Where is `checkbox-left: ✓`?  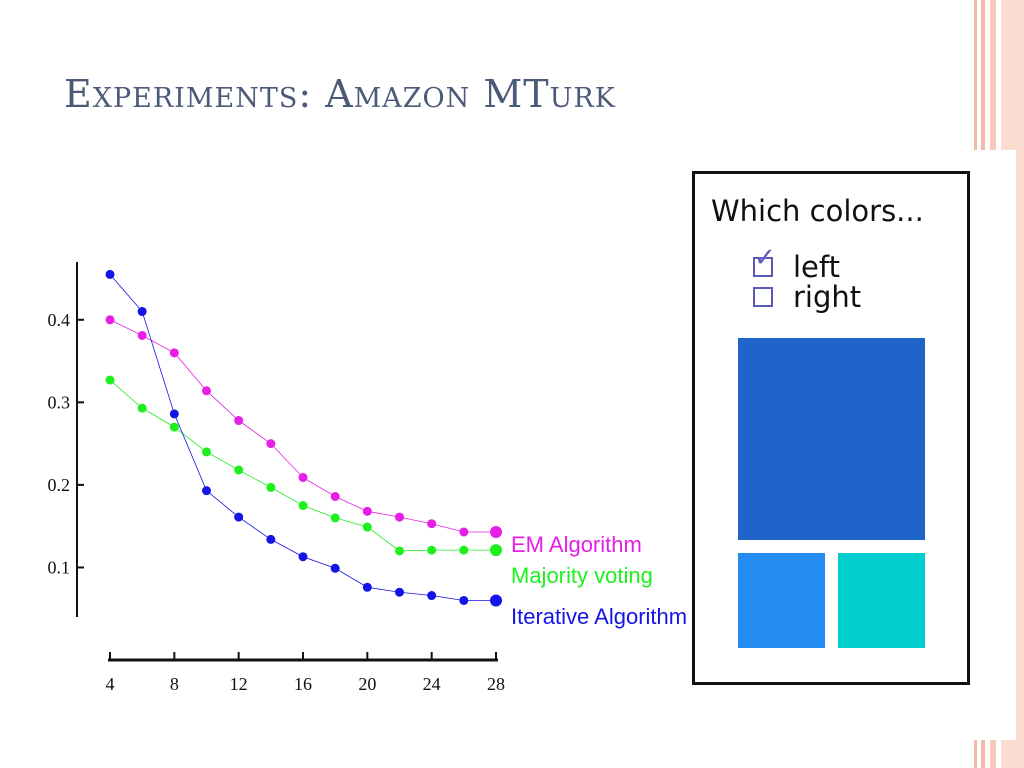 checkbox-left: ✓ is located at coordinates (764, 261).